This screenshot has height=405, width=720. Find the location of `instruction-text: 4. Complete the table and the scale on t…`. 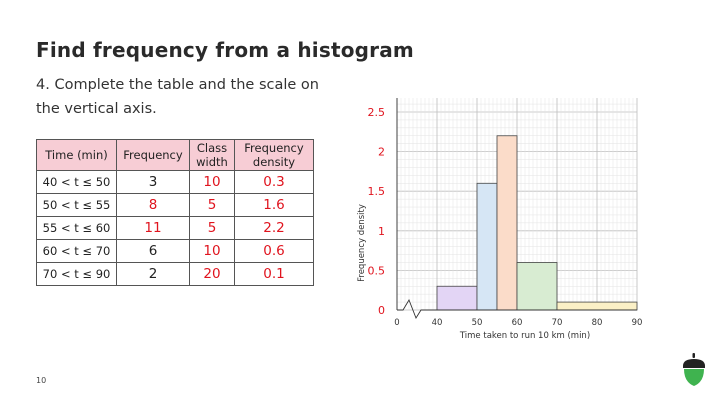

instruction-text: 4. Complete the table and the scale on t… is located at coordinates (177, 97).